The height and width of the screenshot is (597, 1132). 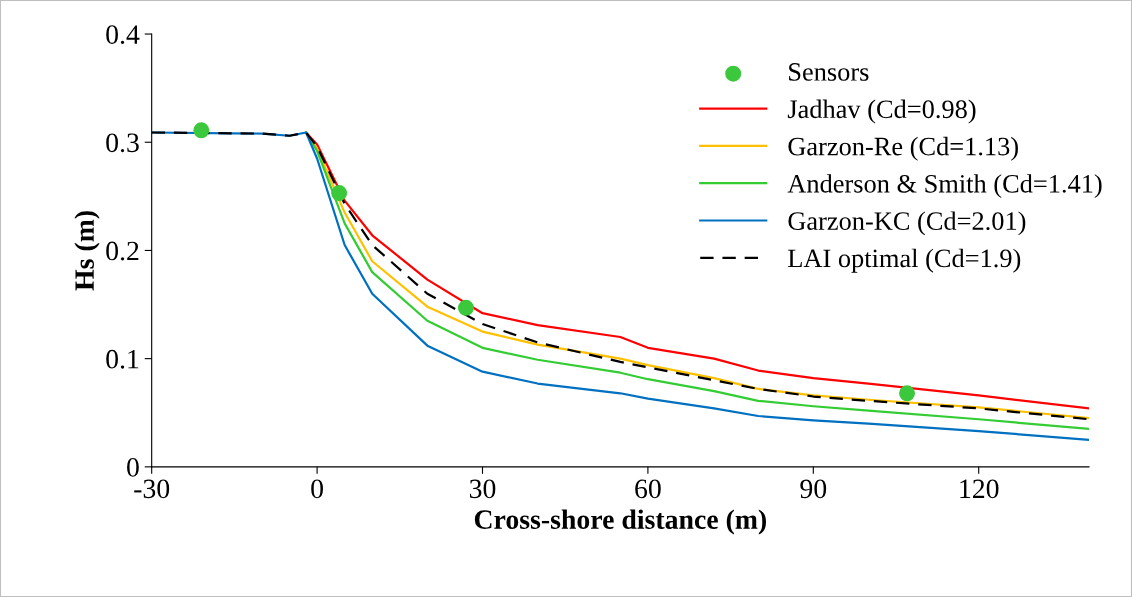 I want to click on x-axis-title: Cross-shore distance (m), so click(x=620, y=522).